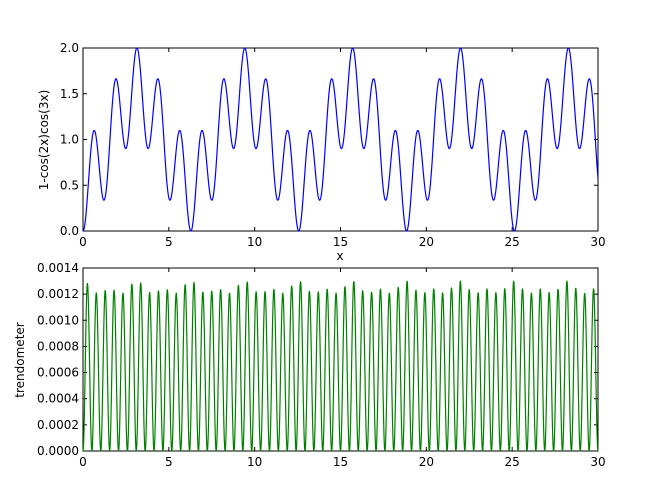  What do you see at coordinates (169, 462) in the screenshot?
I see `bottom-x-tick-label: 5` at bounding box center [169, 462].